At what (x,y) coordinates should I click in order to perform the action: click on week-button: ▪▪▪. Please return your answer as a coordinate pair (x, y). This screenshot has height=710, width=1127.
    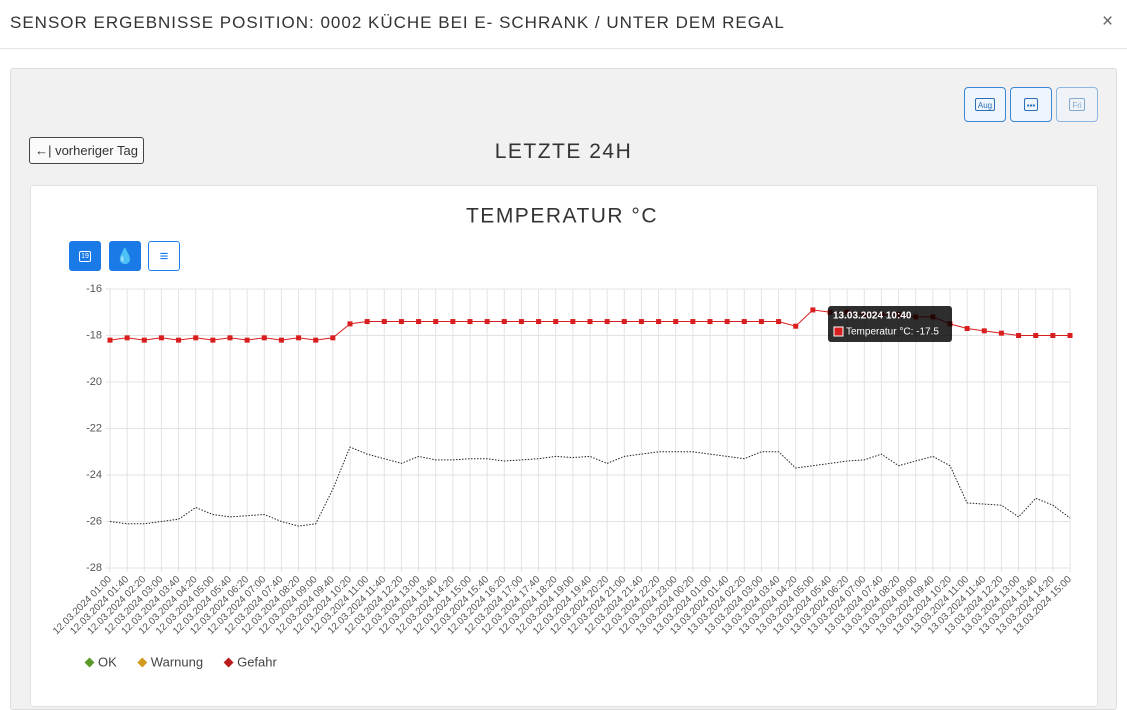
    Looking at the image, I should click on (1031, 104).